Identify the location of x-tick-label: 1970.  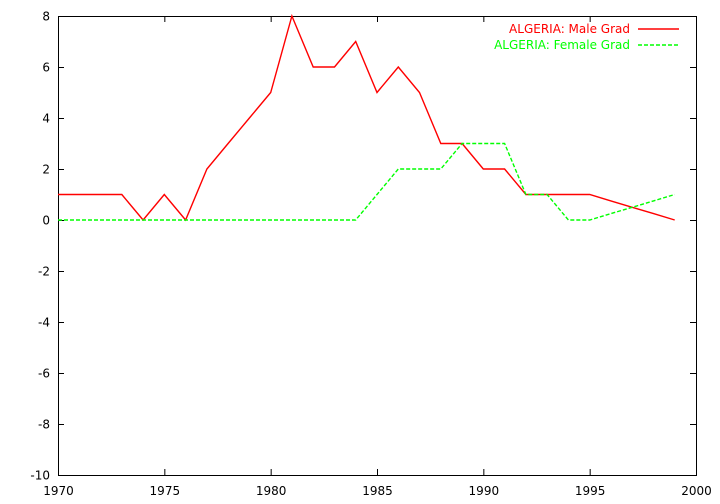
(58, 491).